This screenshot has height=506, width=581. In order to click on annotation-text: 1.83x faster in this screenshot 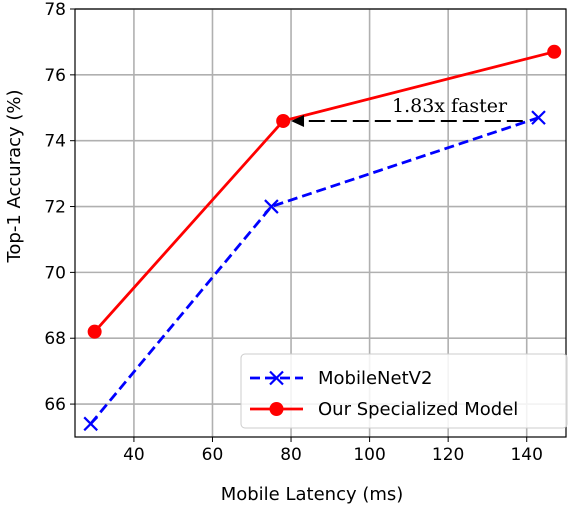, I will do `click(450, 106)`.